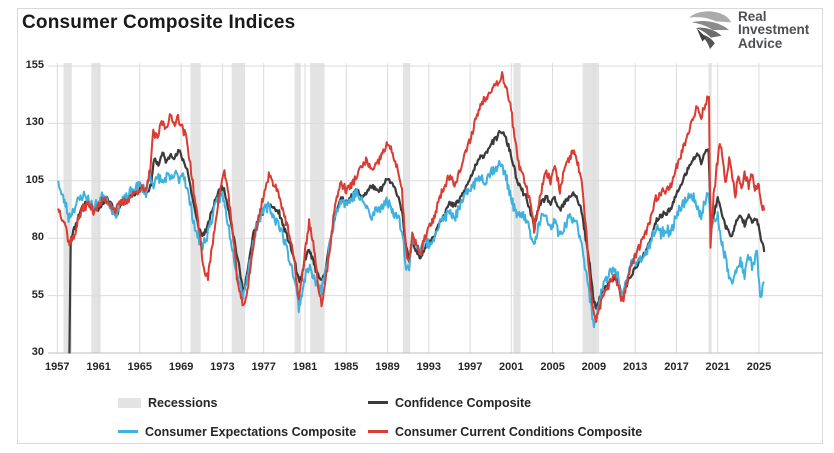 The image size is (834, 453). What do you see at coordinates (34, 65) in the screenshot?
I see `y-tick-label: 155` at bounding box center [34, 65].